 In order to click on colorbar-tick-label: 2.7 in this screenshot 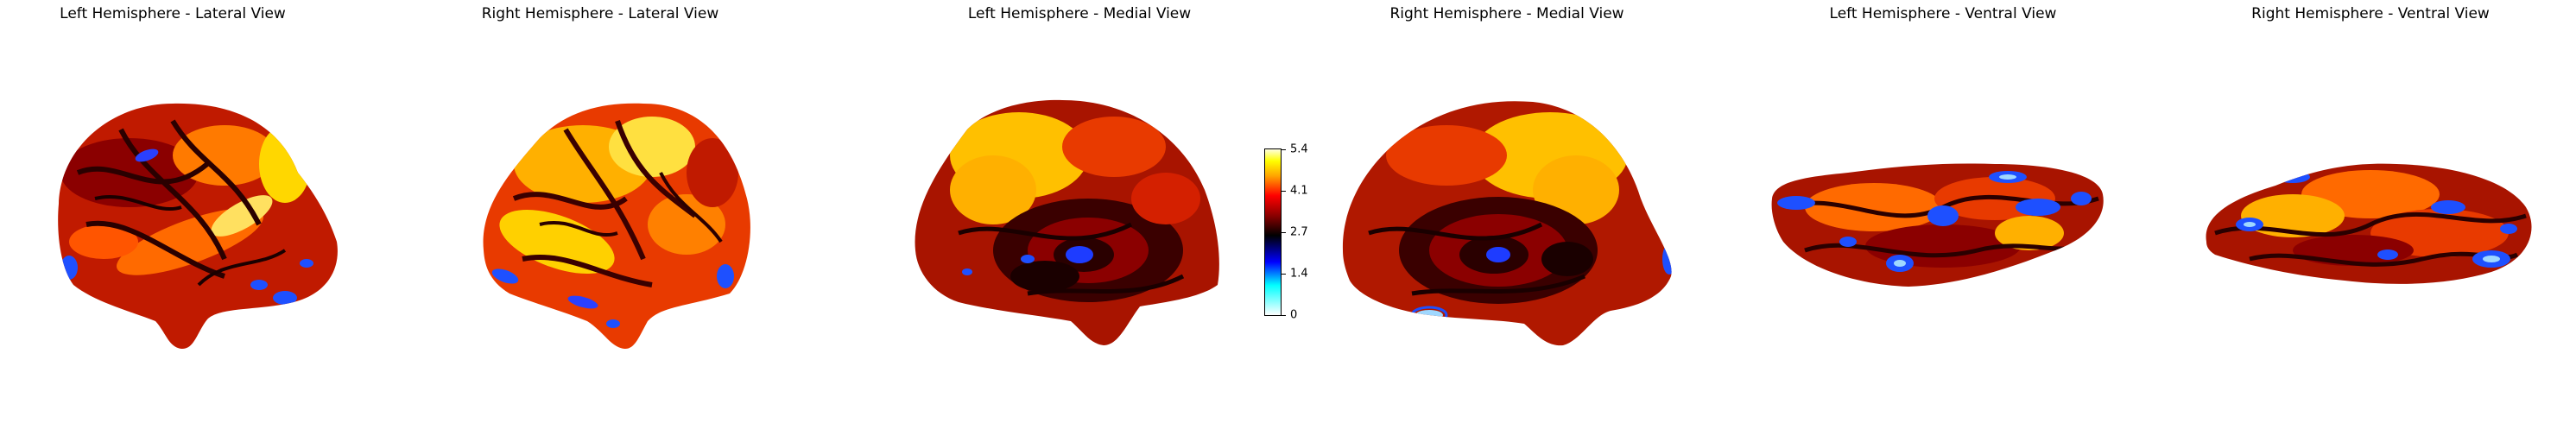, I will do `click(1299, 232)`.